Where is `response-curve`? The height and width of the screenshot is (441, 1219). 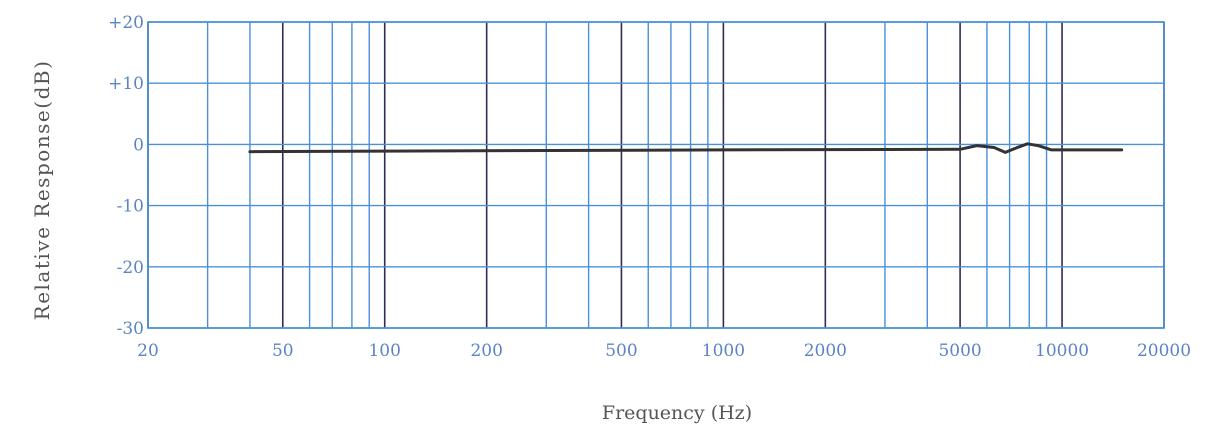
response-curve is located at coordinates (686, 148).